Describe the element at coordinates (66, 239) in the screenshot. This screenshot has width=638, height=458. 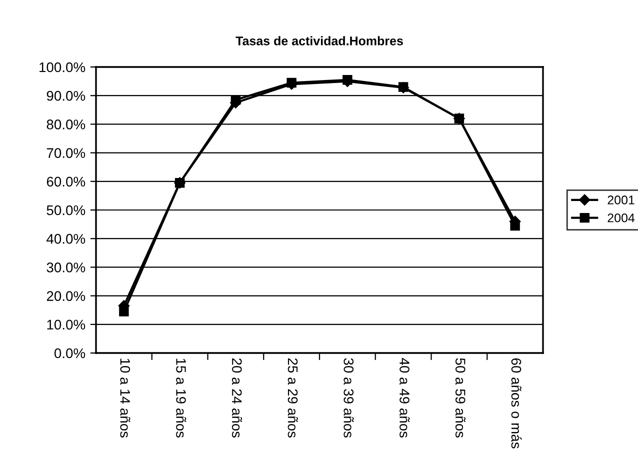
I see `y-tick-label: 40.0%` at that location.